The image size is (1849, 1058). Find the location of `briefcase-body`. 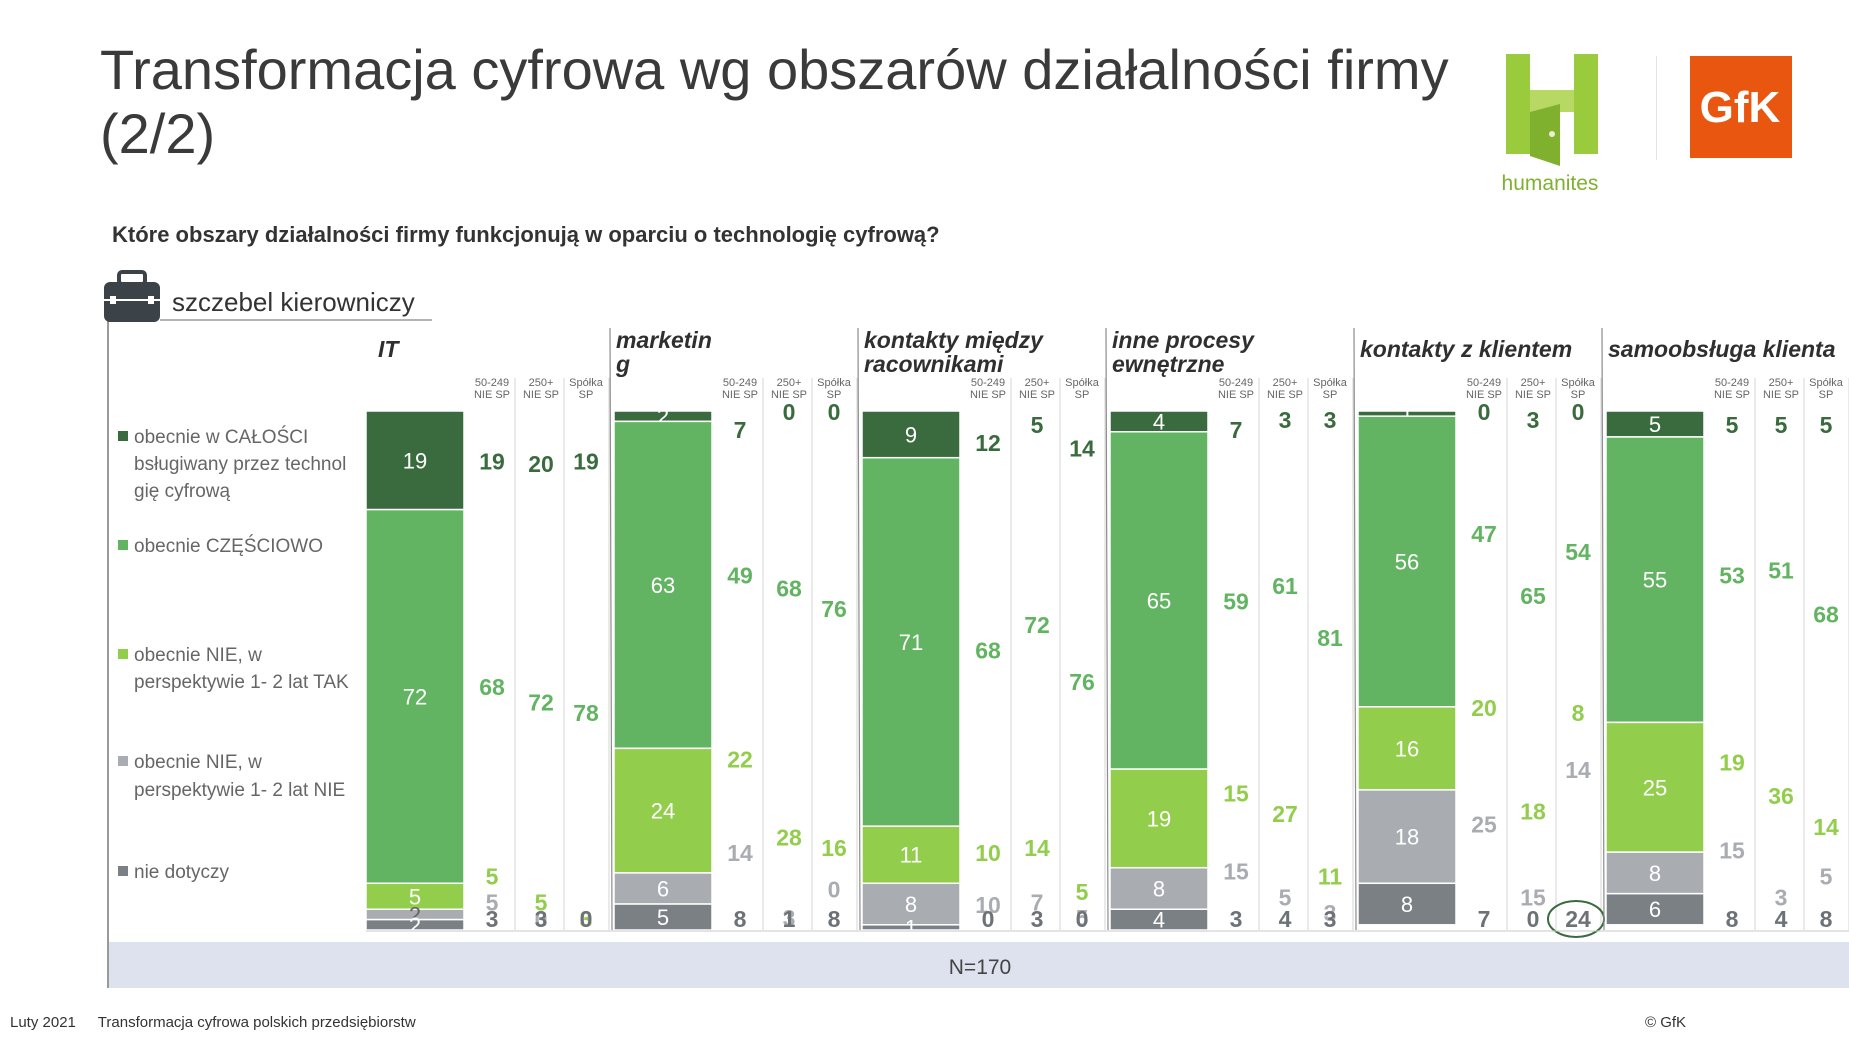

briefcase-body is located at coordinates (132, 302).